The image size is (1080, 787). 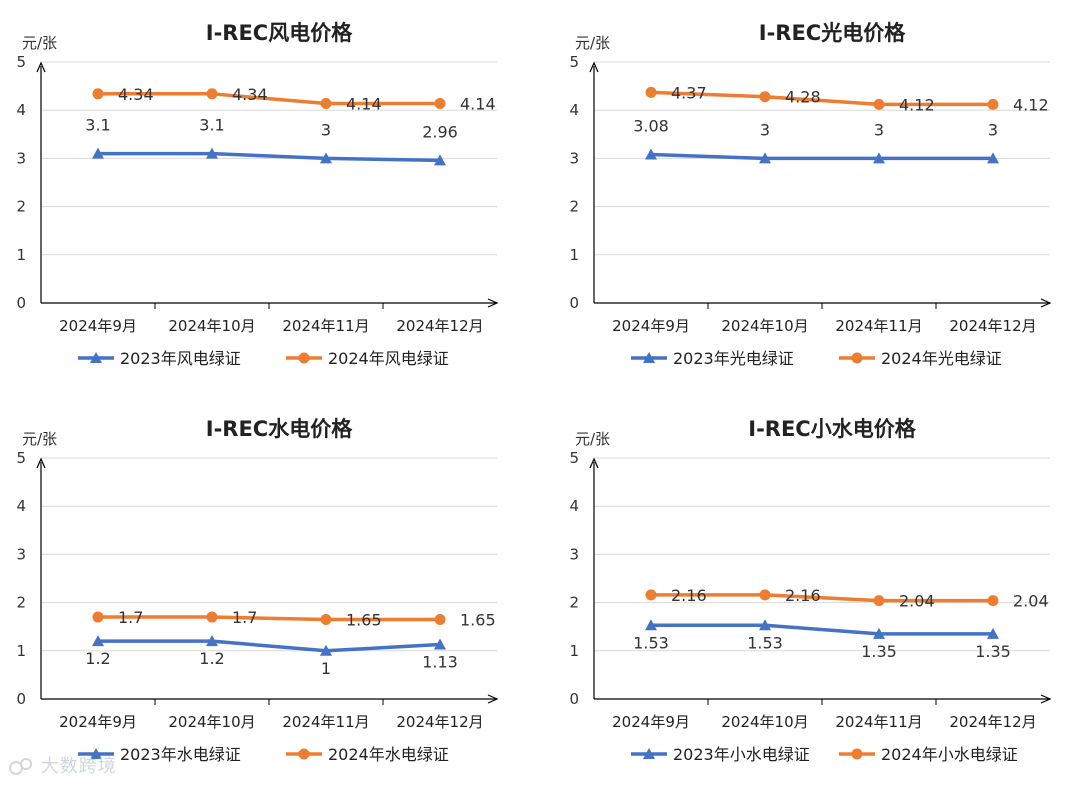 I want to click on legend-label: 2023年风电绿证, so click(x=180, y=358).